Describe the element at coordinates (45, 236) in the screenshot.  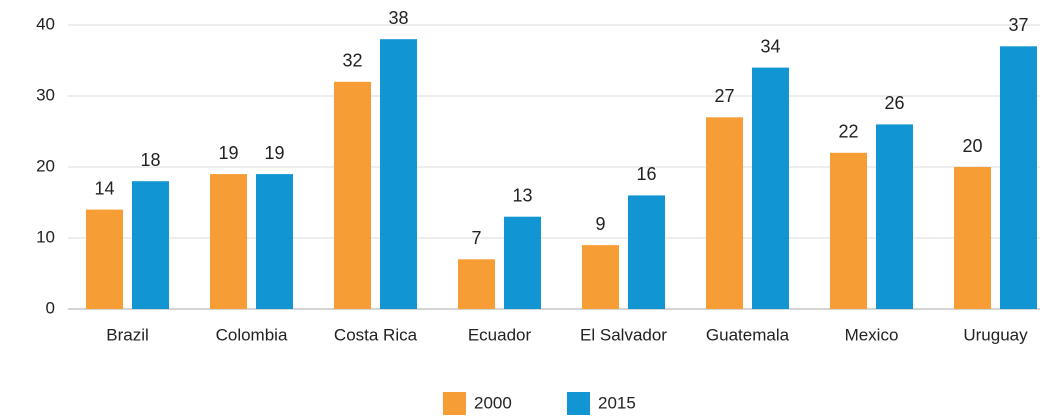
I see `y-tick-label: 10` at that location.